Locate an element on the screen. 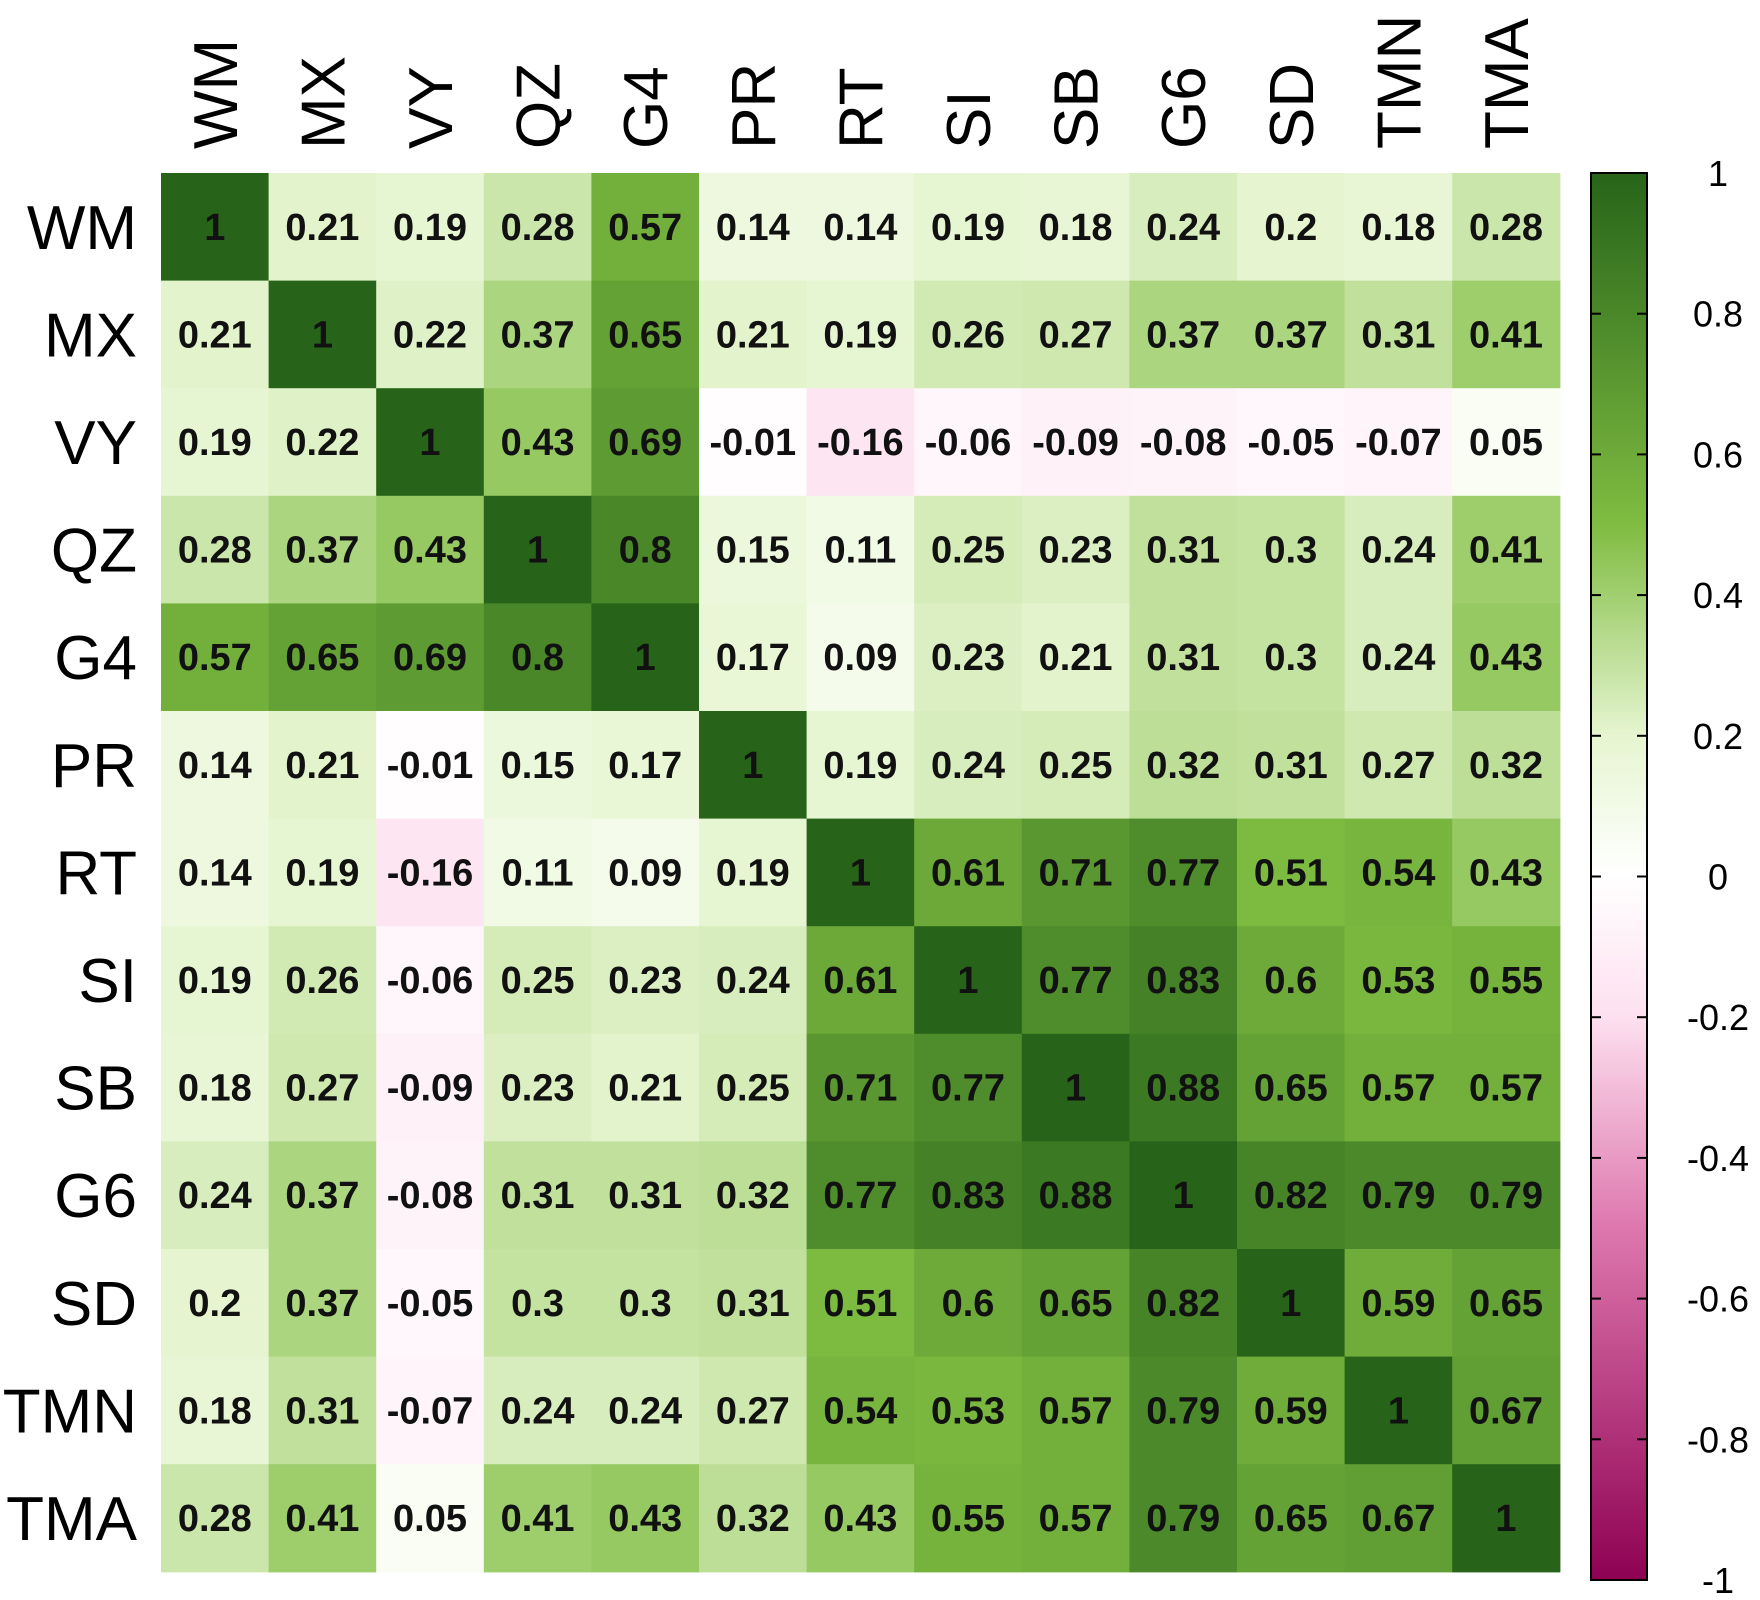 This screenshot has width=1760, height=1600. heatmap-cell-G6-RT is located at coordinates (860, 1195).